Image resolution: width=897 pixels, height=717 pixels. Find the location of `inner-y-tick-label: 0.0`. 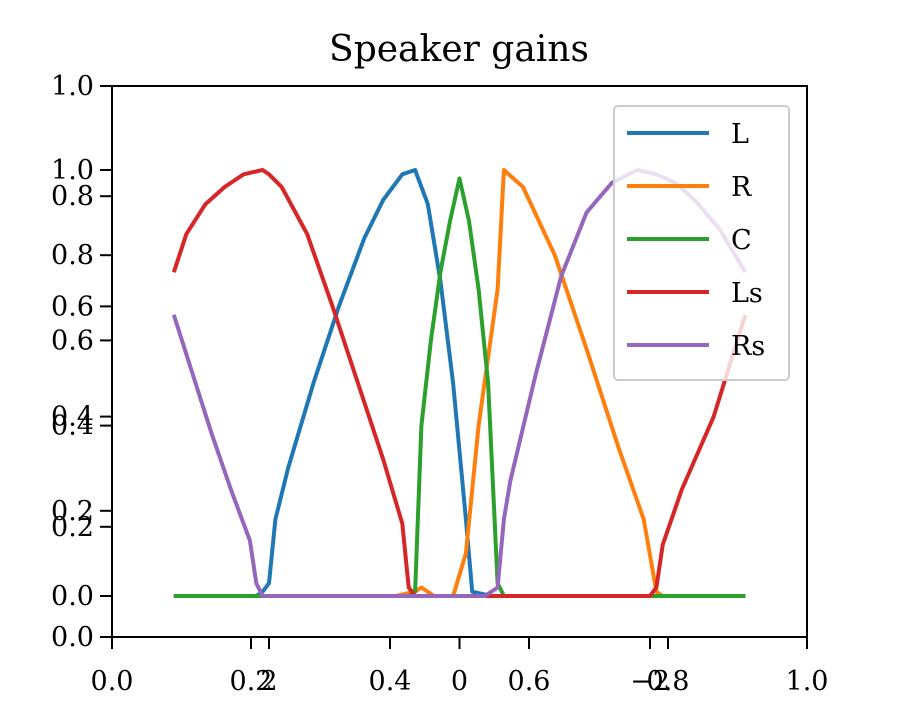

inner-y-tick-label: 0.0 is located at coordinates (72, 596).